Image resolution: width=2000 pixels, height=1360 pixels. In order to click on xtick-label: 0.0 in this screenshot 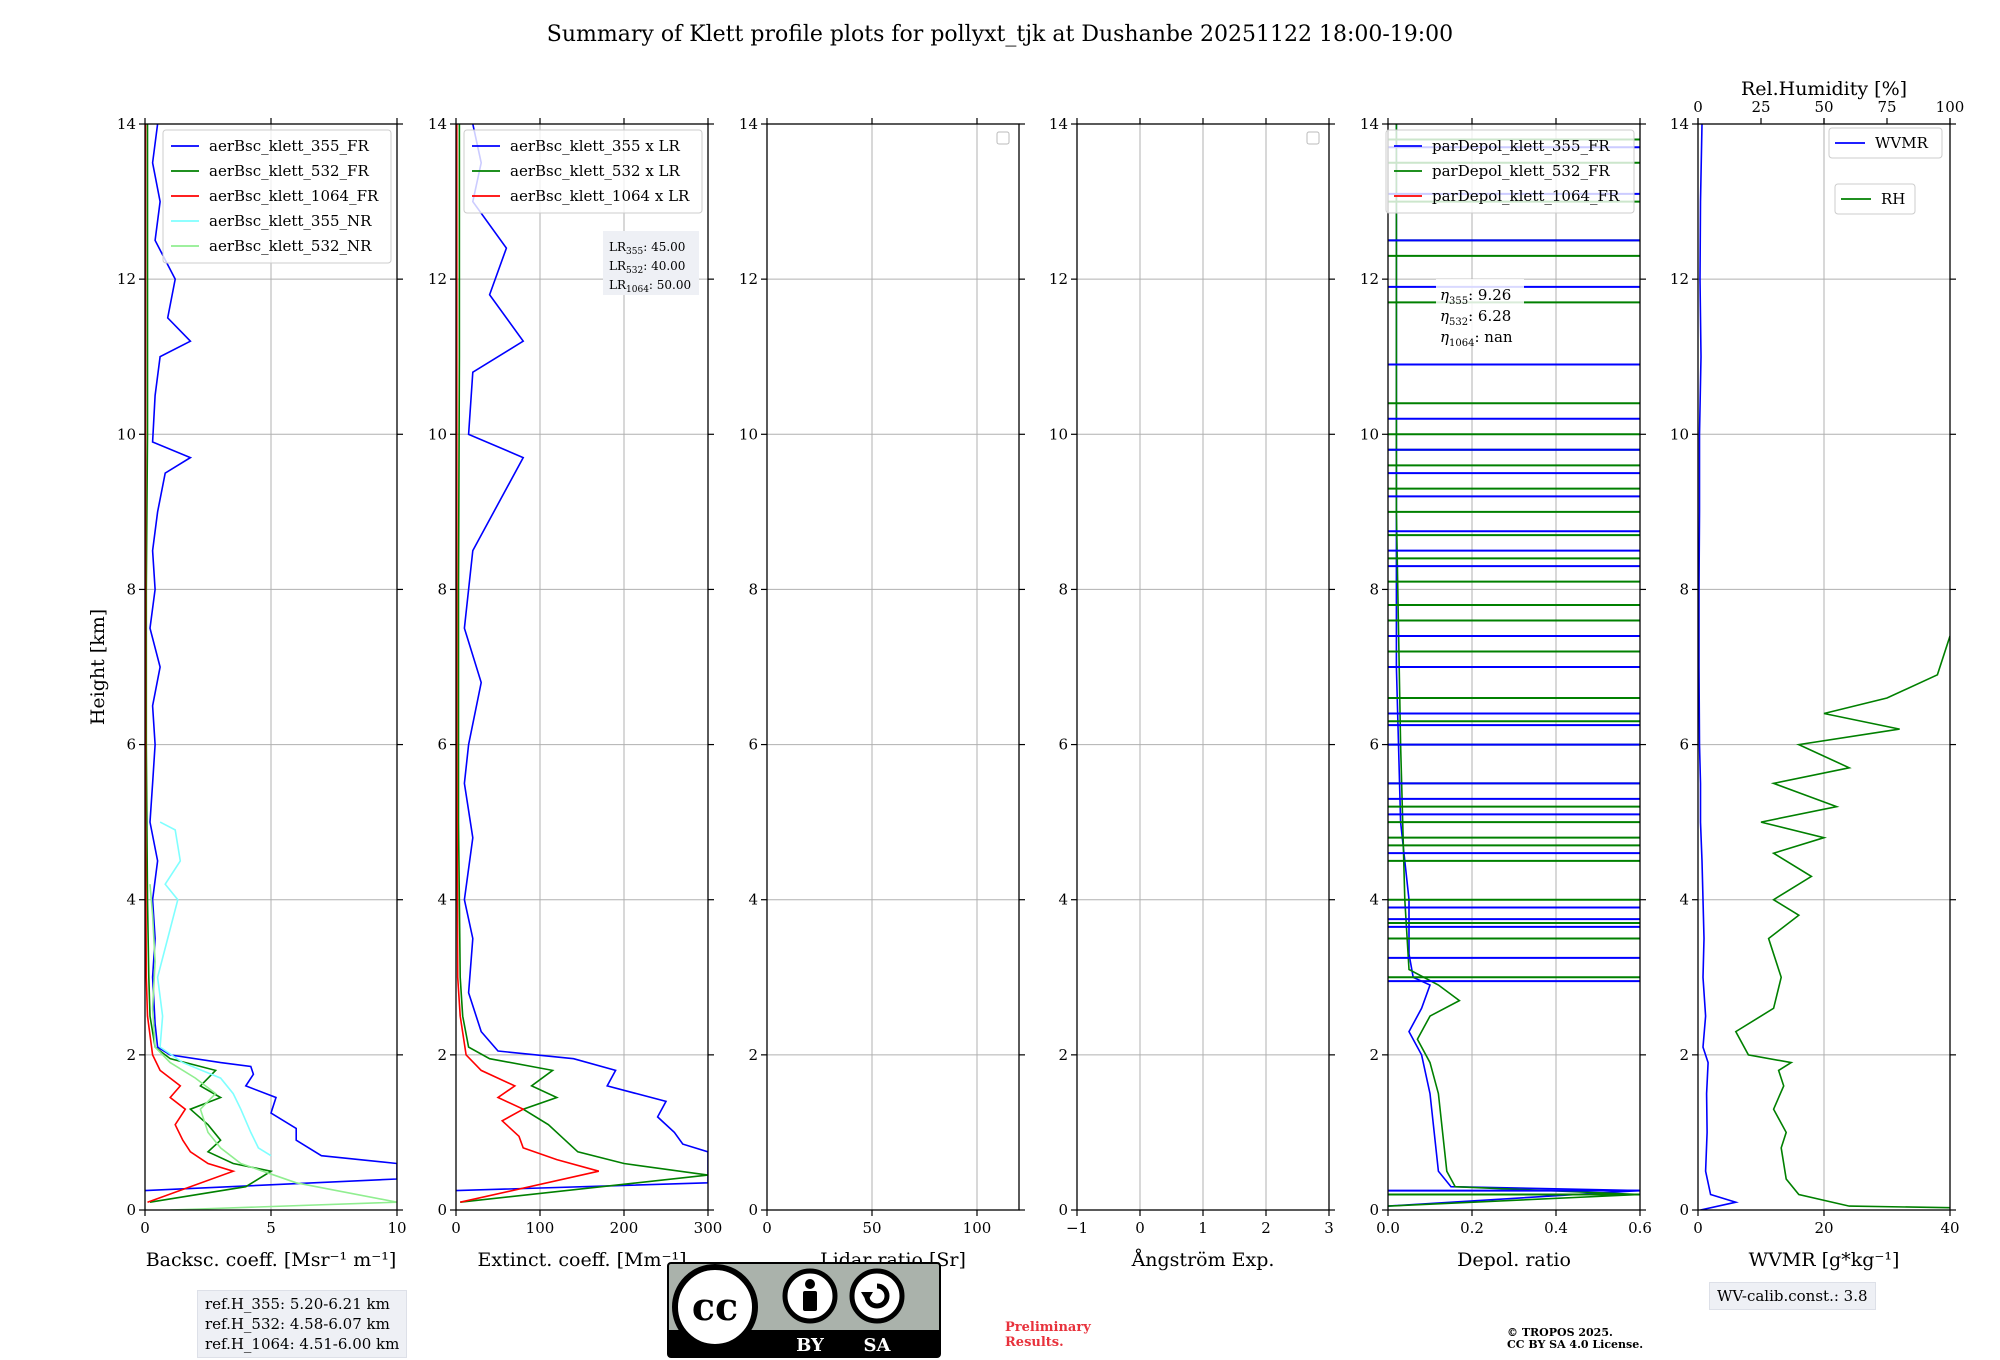, I will do `click(1388, 1228)`.